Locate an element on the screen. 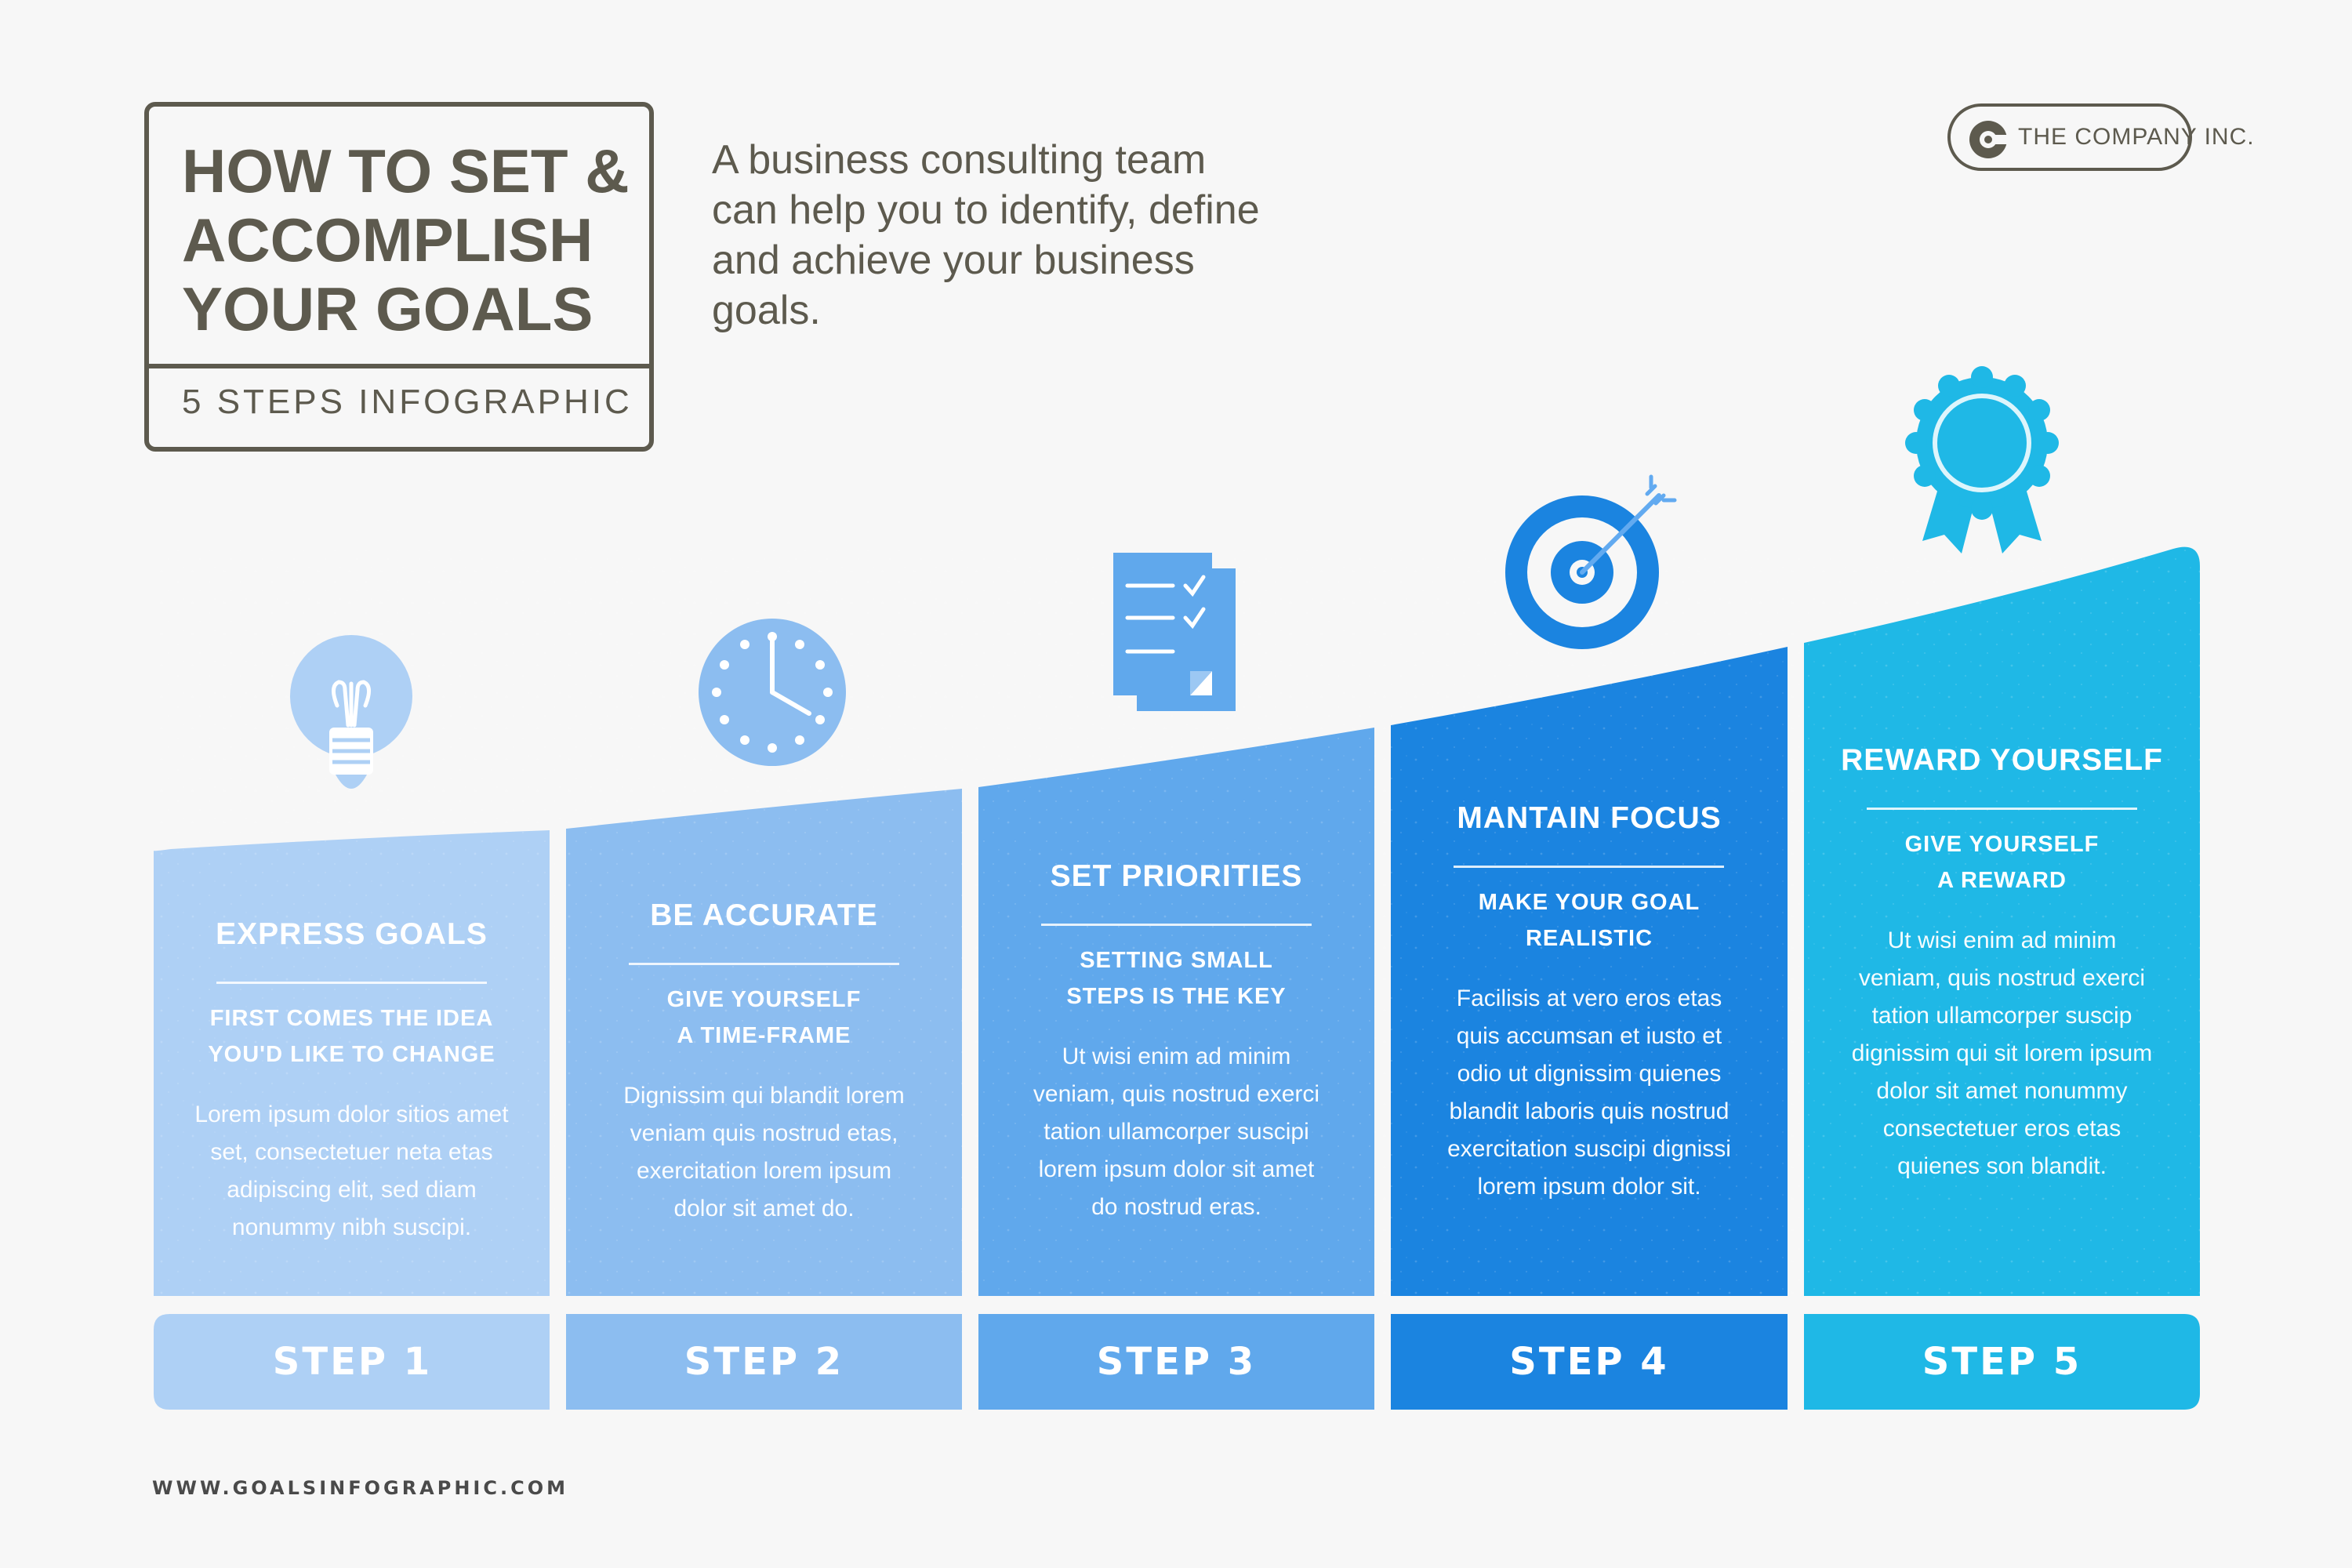 The height and width of the screenshot is (1568, 2352). step-1-label-bar is located at coordinates (352, 1362).